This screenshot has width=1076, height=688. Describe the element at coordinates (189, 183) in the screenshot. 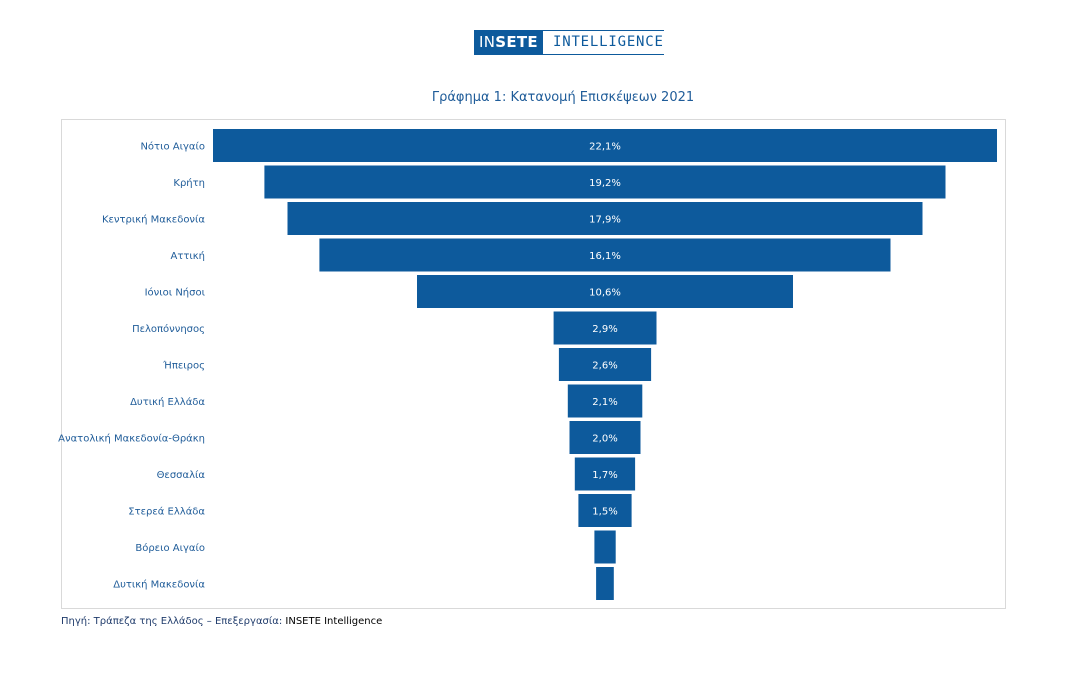

I see `category-label: Κρήτη` at that location.